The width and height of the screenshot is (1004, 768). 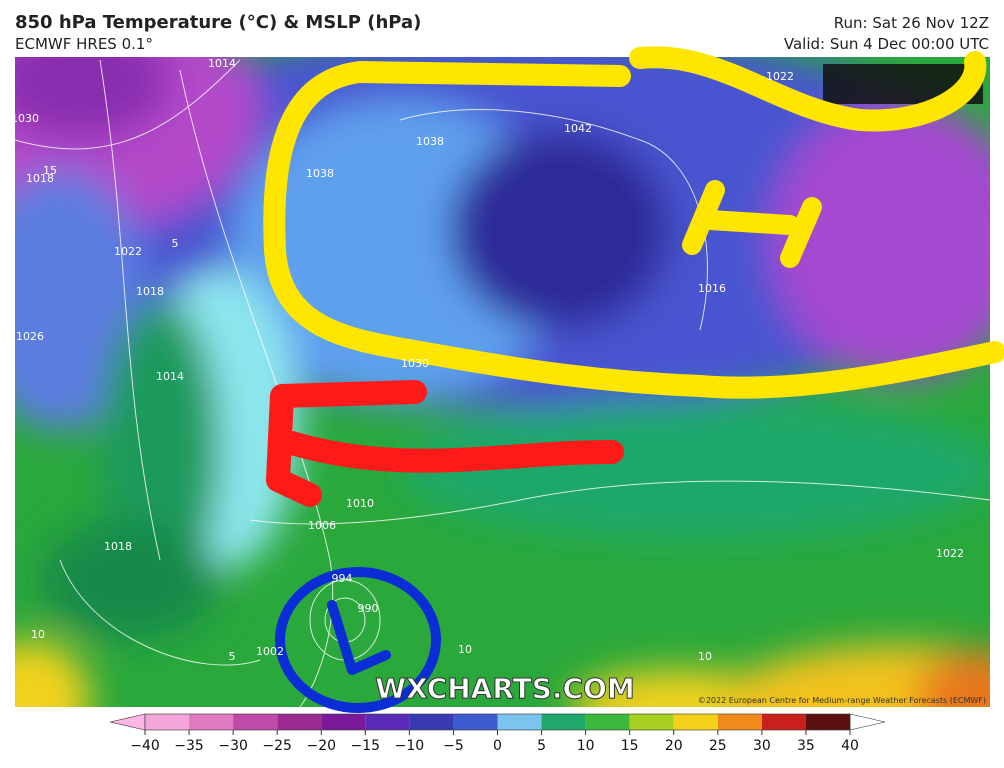 I want to click on colorbar-tick-label: 25, so click(x=718, y=746).